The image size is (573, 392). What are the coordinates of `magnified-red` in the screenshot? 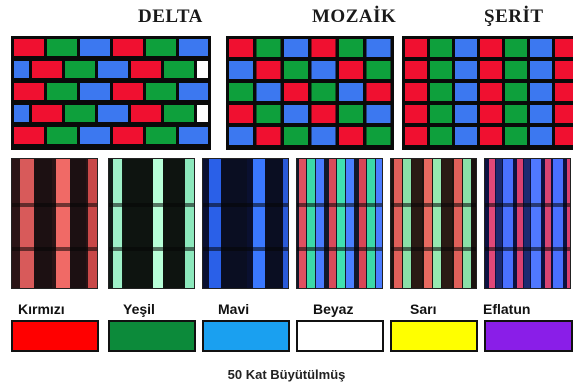 It's located at (54, 223).